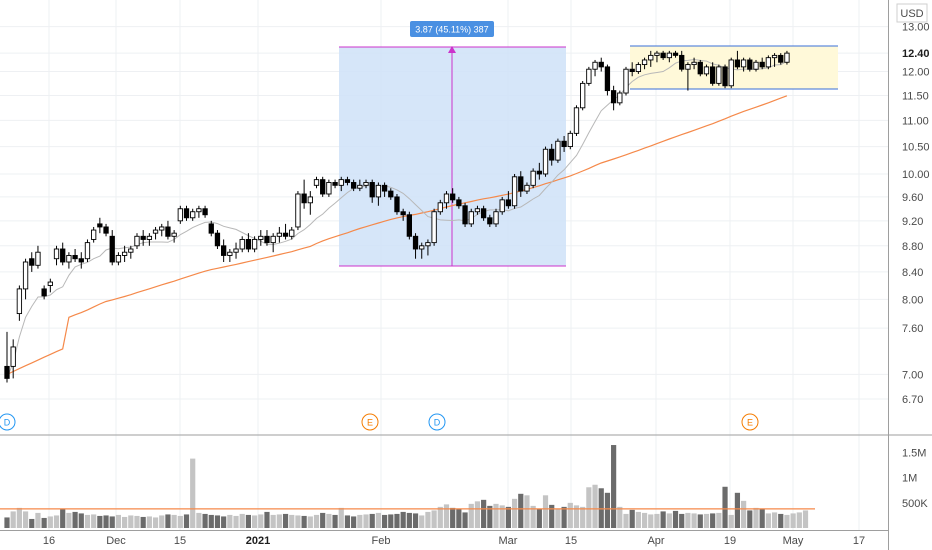 Image resolution: width=932 pixels, height=550 pixels. Describe the element at coordinates (912, 222) in the screenshot. I see `price-tick-label: 9.20` at that location.